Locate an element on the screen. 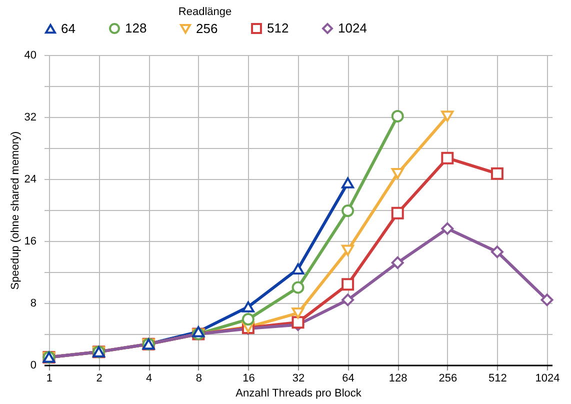 The image size is (571, 404). y-tick-label: 0 is located at coordinates (33, 366).